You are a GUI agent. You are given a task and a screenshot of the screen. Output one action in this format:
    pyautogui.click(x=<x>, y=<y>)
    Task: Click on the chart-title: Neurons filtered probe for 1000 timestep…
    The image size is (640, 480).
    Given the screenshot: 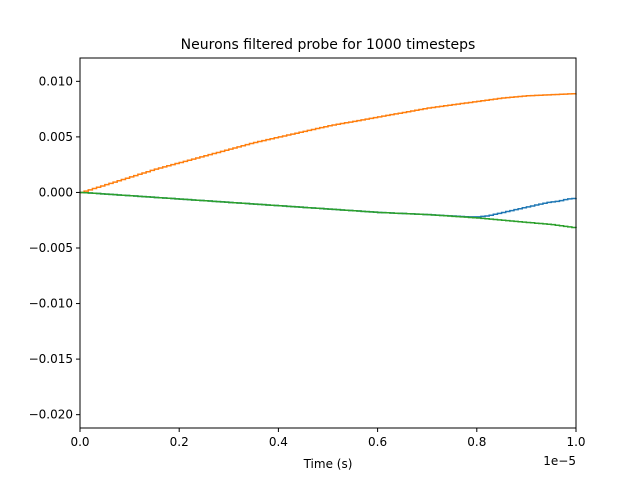 What is the action you would take?
    pyautogui.click(x=328, y=45)
    